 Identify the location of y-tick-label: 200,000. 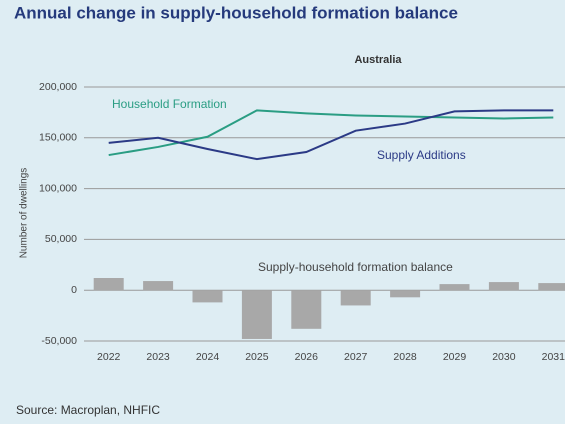
(58, 87).